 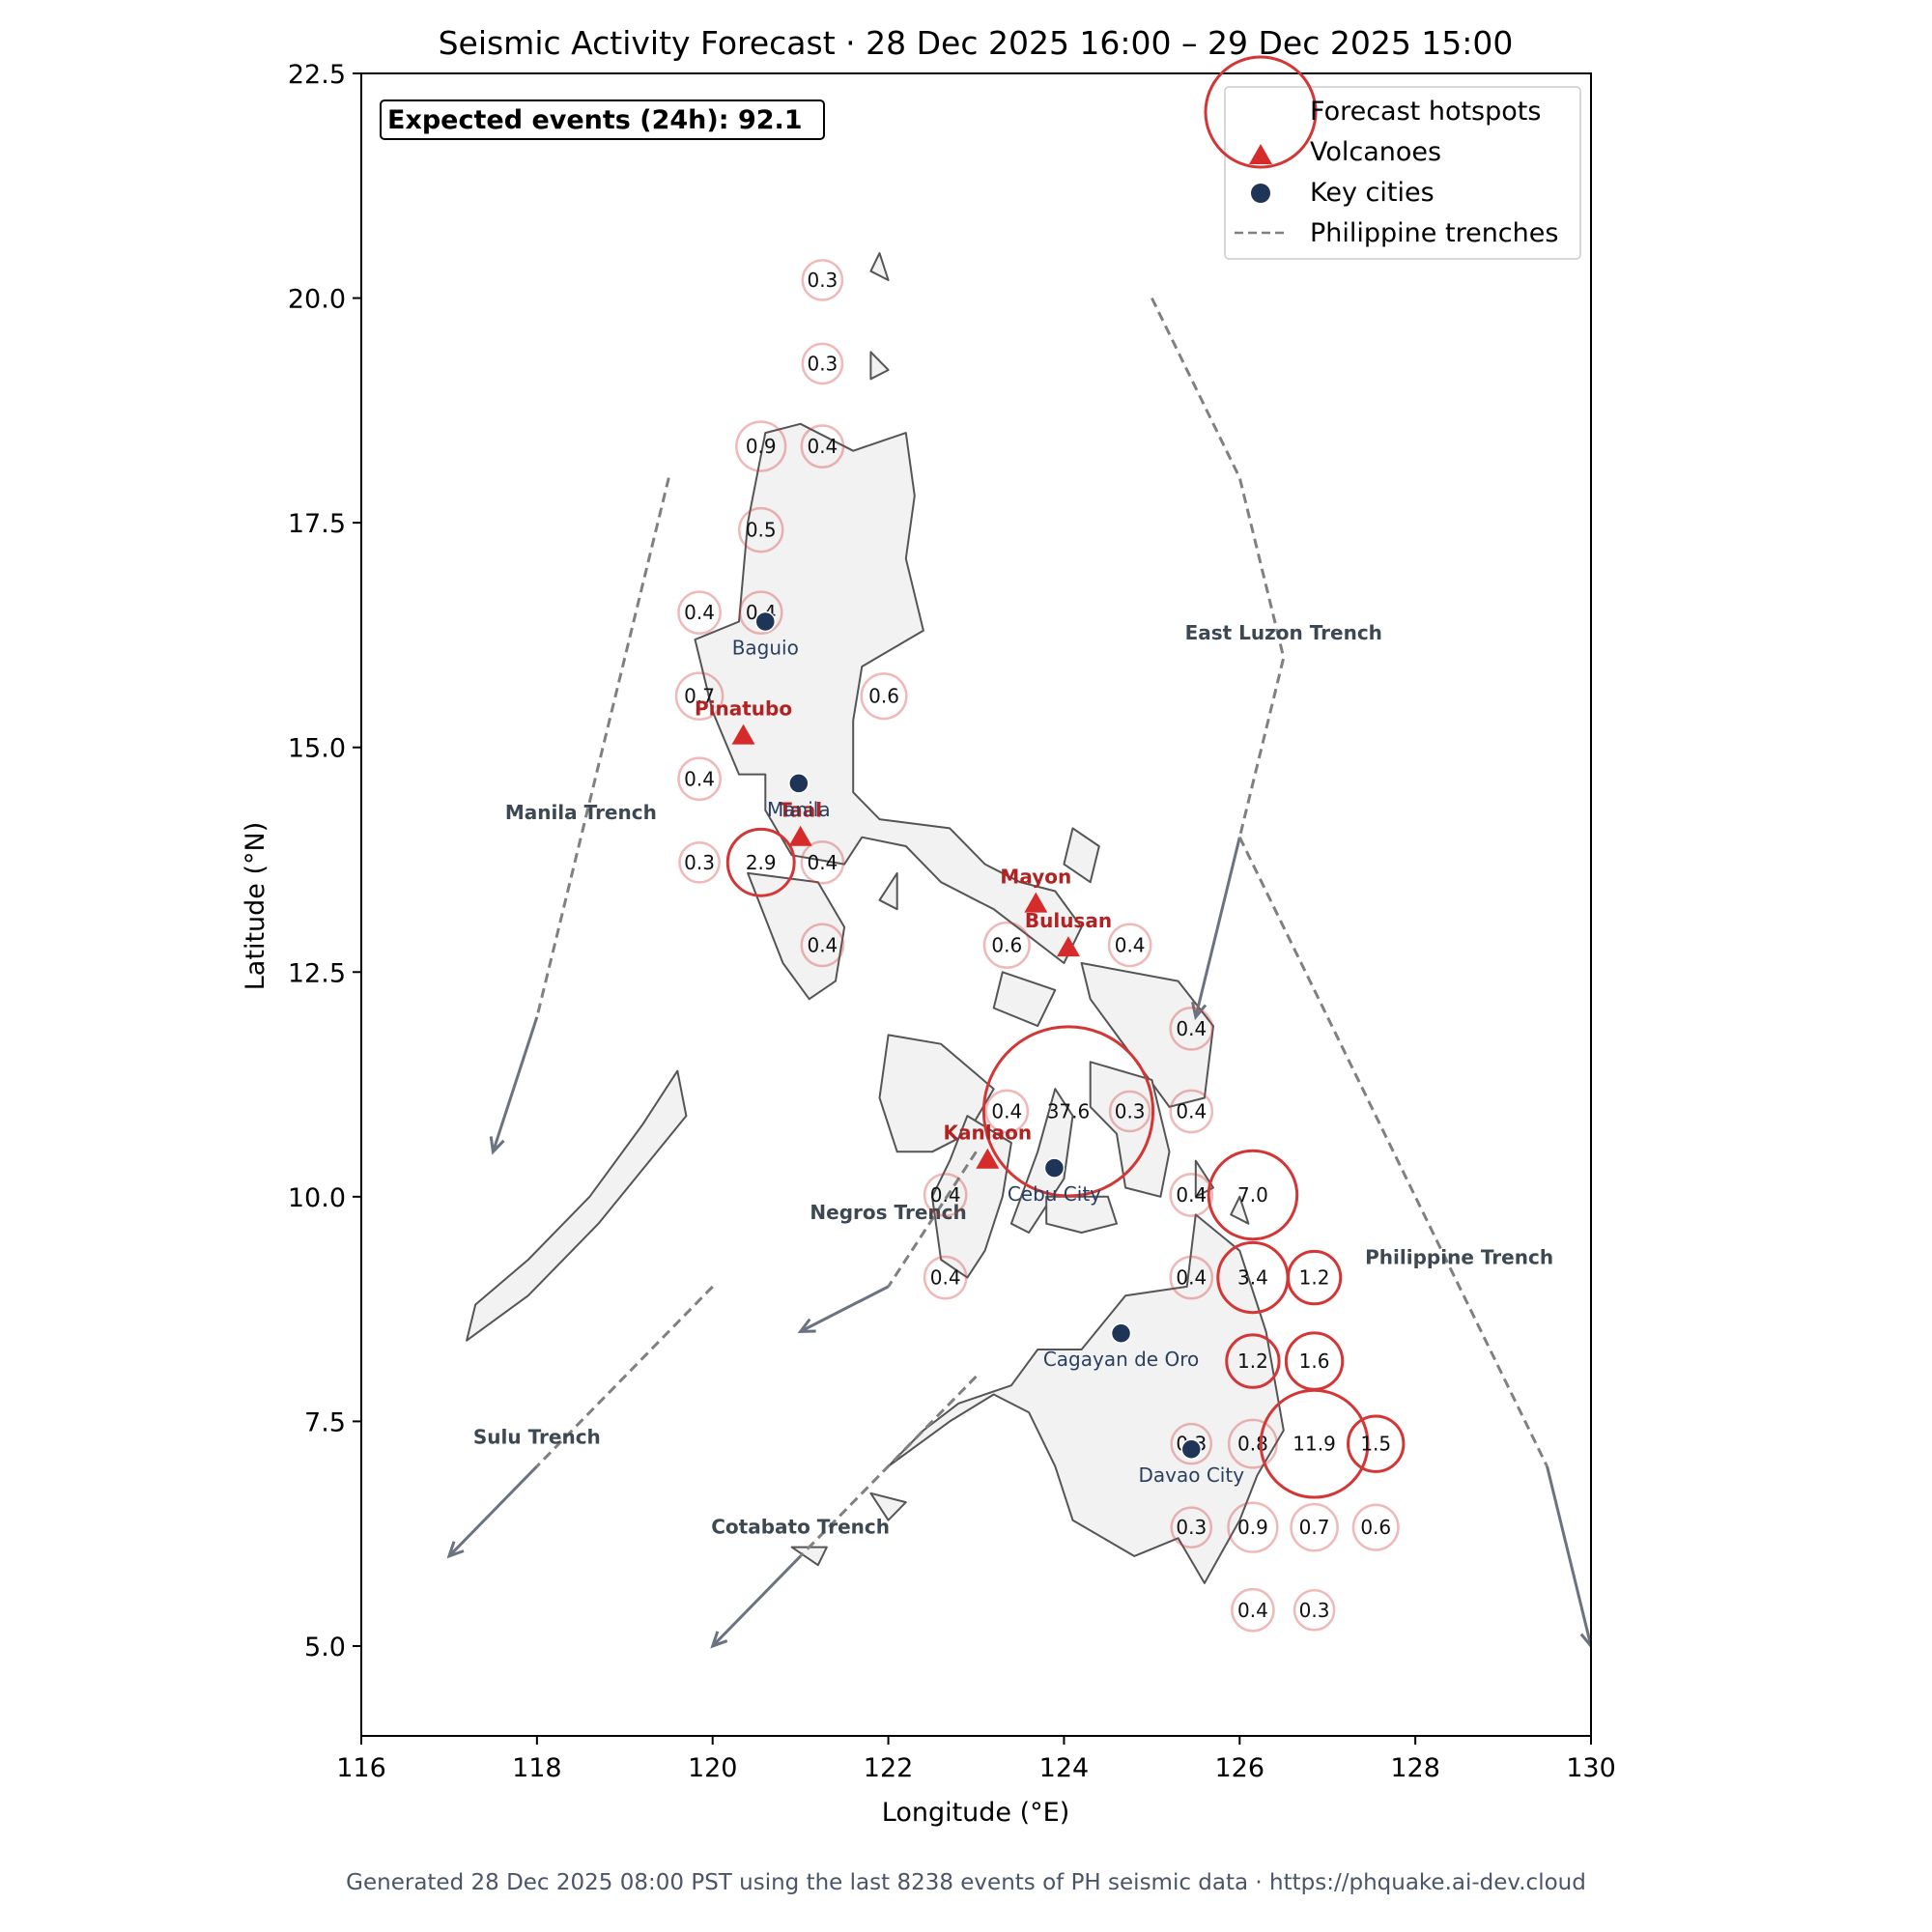 I want to click on island-mindoro, so click(x=796, y=936).